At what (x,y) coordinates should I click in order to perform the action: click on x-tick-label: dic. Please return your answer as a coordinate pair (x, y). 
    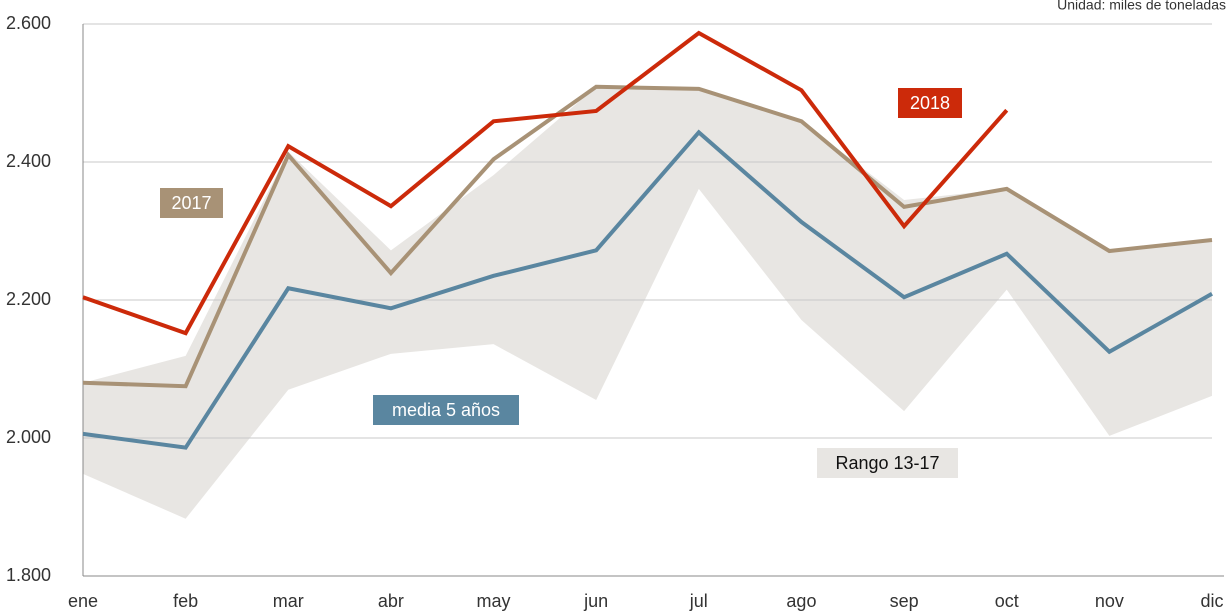
    Looking at the image, I should click on (1211, 601).